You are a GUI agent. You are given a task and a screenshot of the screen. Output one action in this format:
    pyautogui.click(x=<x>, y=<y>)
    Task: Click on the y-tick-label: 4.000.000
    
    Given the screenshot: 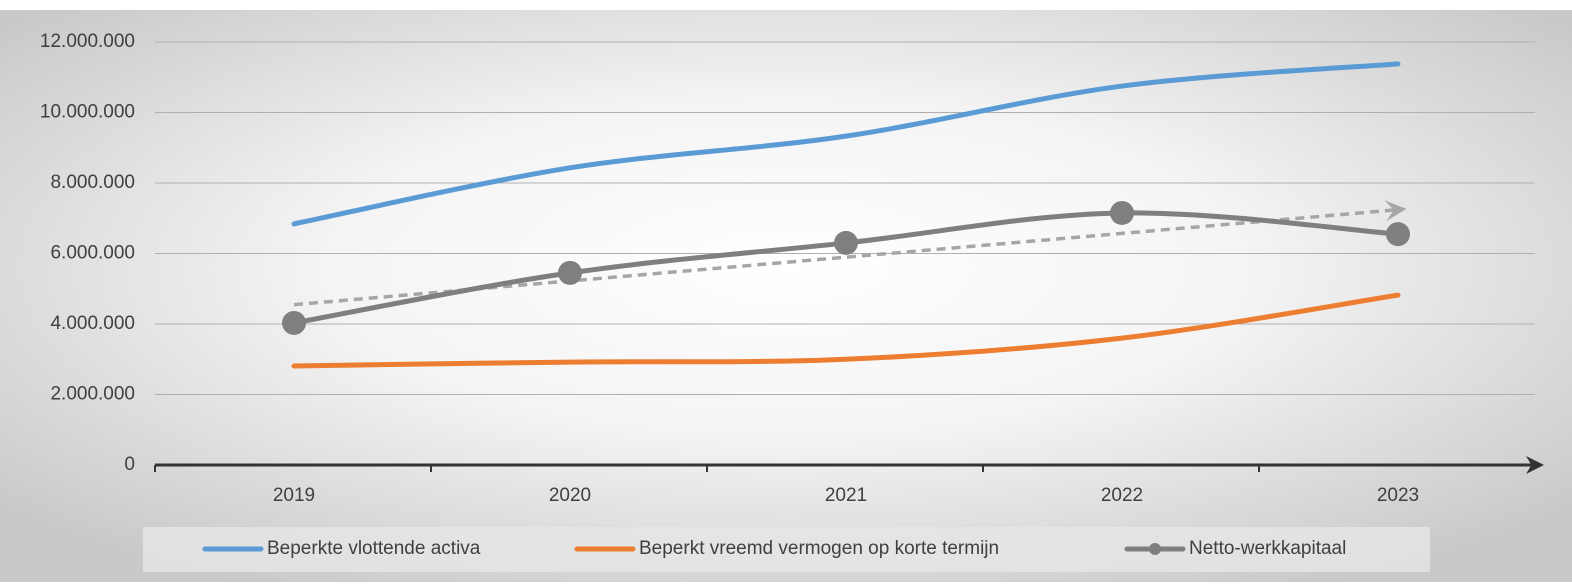 What is the action you would take?
    pyautogui.click(x=92, y=323)
    